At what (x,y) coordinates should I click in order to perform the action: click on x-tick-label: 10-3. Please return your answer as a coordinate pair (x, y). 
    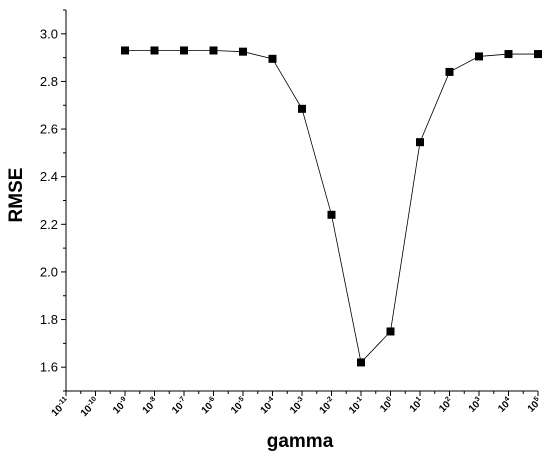
    Looking at the image, I should click on (297, 406).